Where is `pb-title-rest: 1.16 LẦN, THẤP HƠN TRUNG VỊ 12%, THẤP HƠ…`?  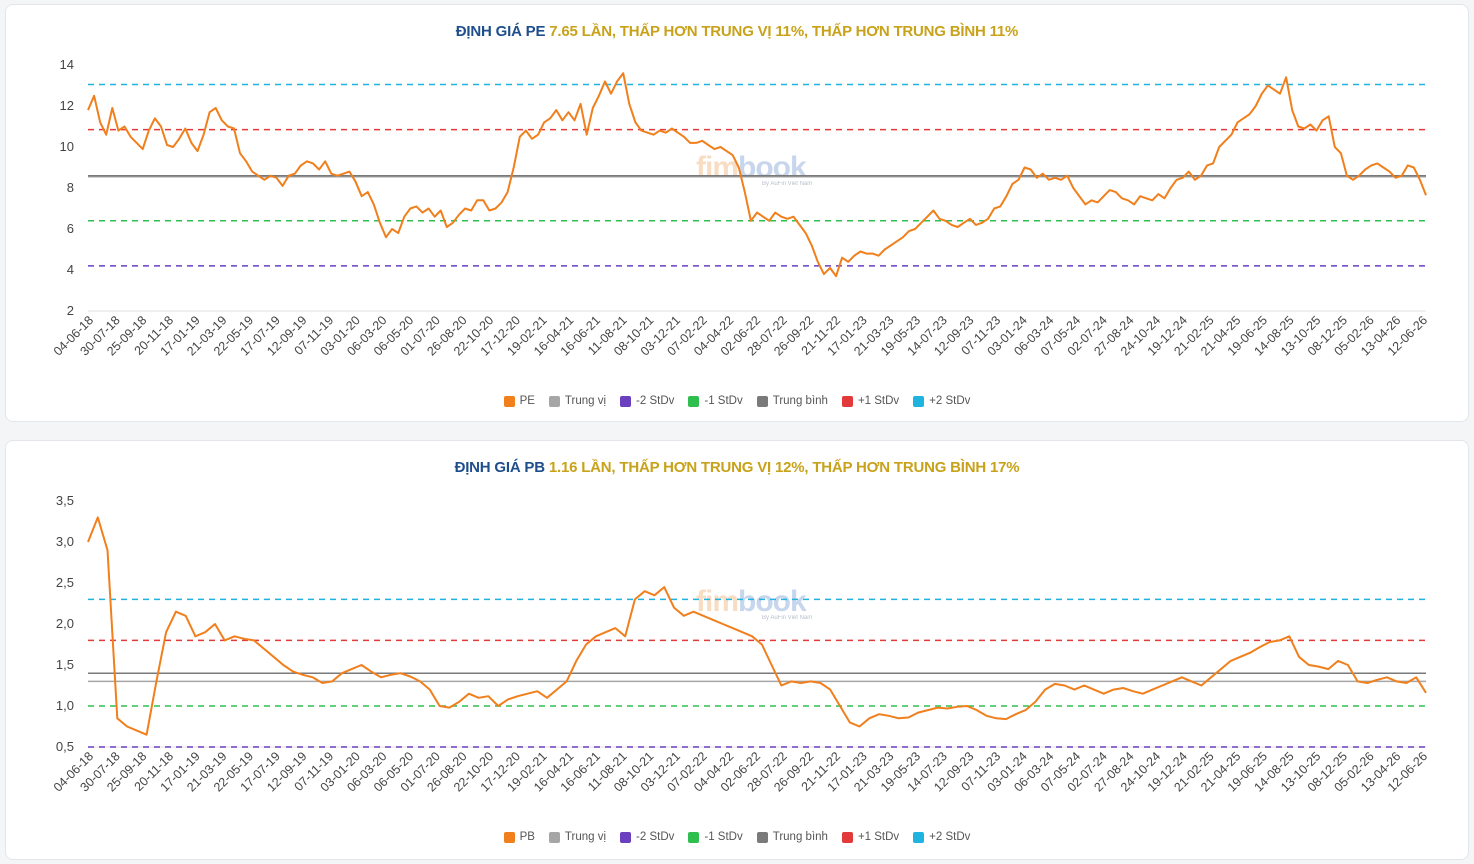
pb-title-rest: 1.16 LẦN, THẤP HƠN TRUNG VỊ 12%, THẤP HƠ… is located at coordinates (782, 467).